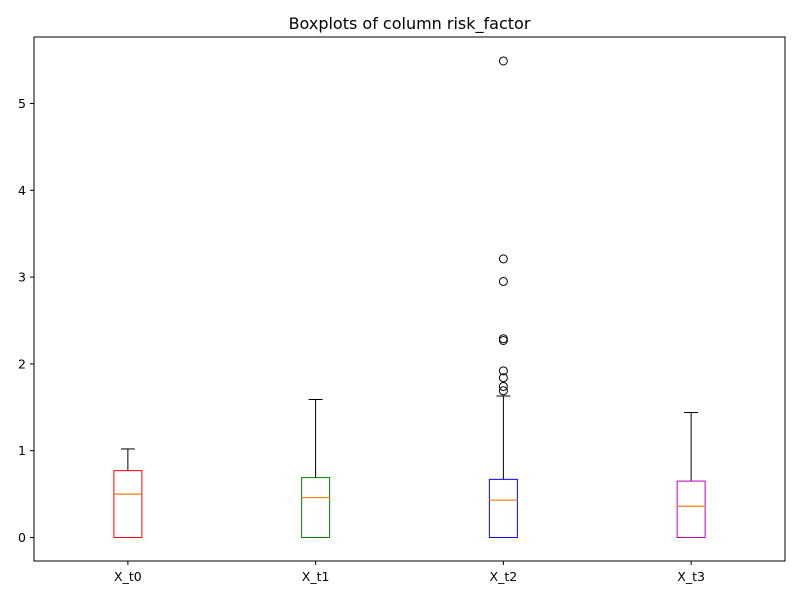  I want to click on y-tick-label: 5, so click(22, 103).